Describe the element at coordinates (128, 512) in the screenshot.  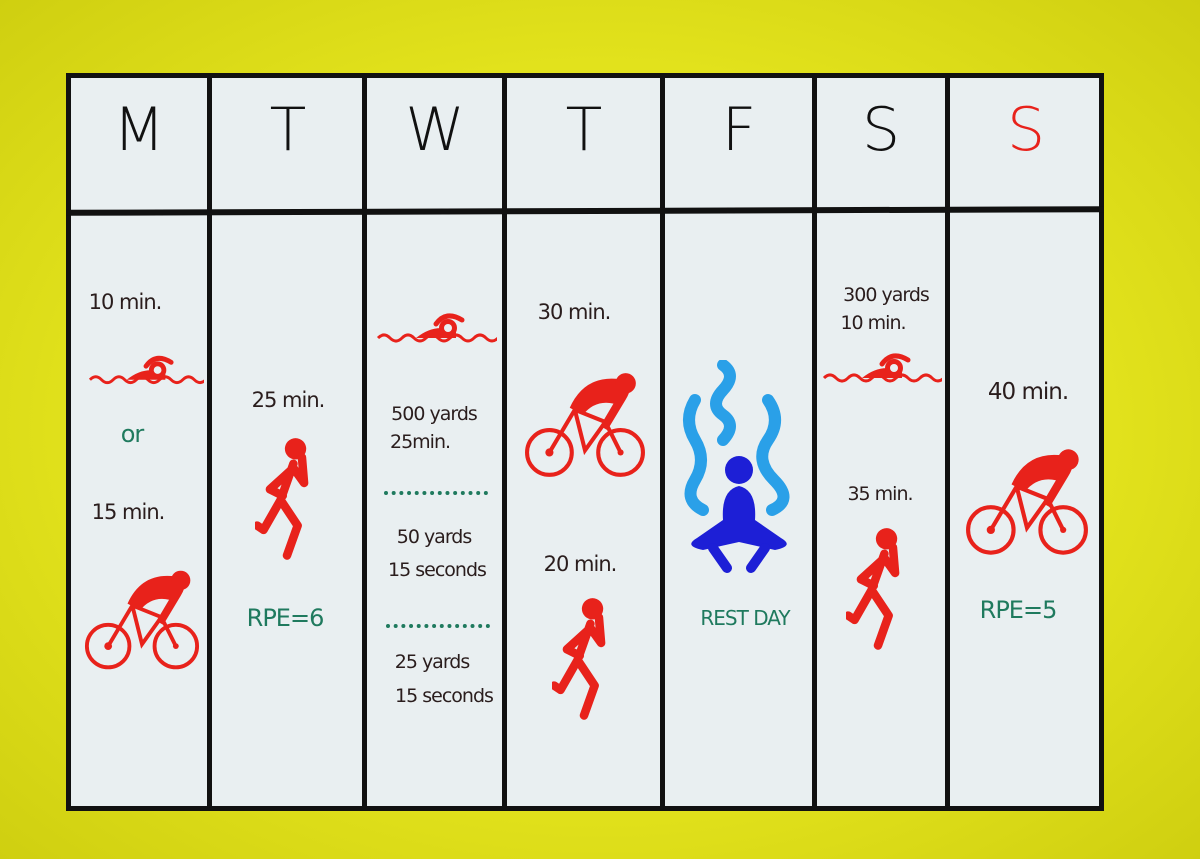
I see `duration-label: 15 min.` at that location.